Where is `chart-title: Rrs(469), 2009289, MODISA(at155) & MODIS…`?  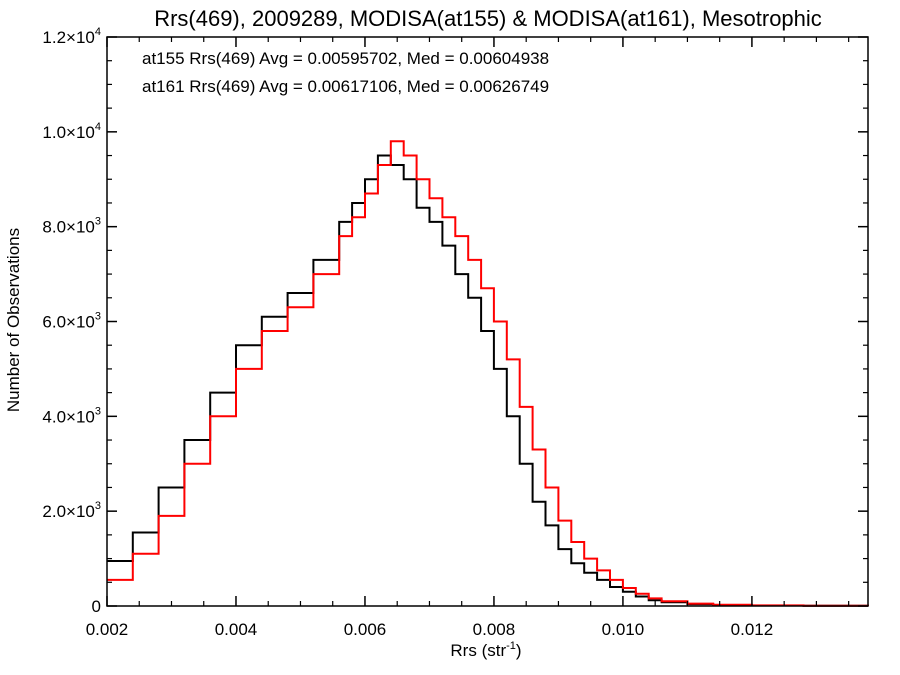
chart-title: Rrs(469), 2009289, MODISA(at155) & MODIS… is located at coordinates (488, 18).